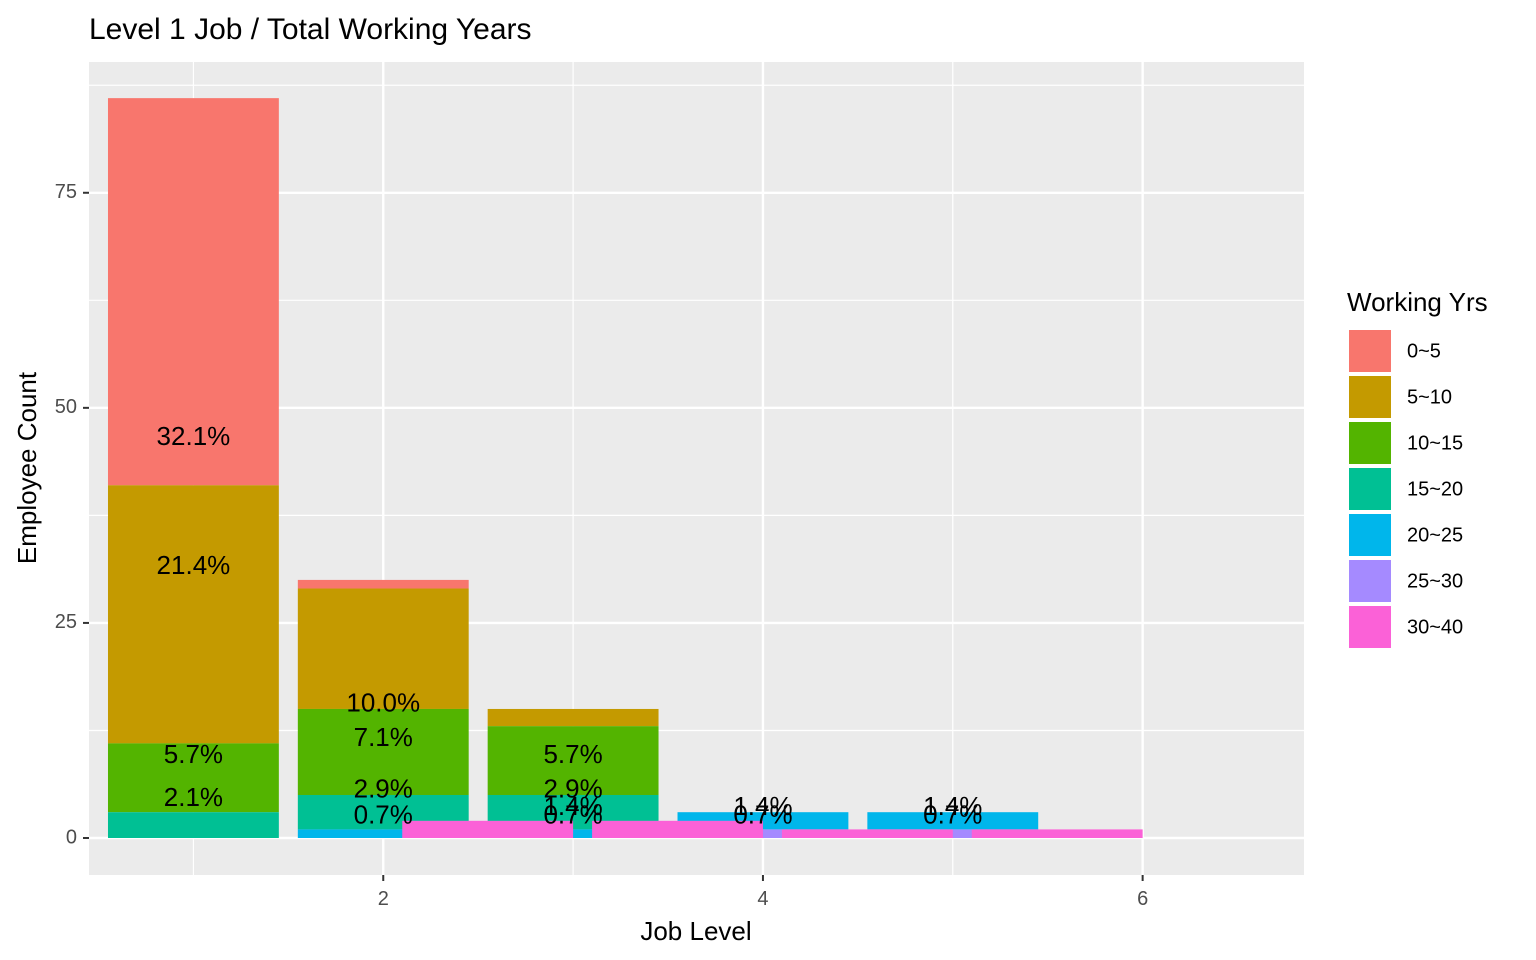 This screenshot has width=1536, height=960. What do you see at coordinates (66, 407) in the screenshot?
I see `y-tick-label: 50` at bounding box center [66, 407].